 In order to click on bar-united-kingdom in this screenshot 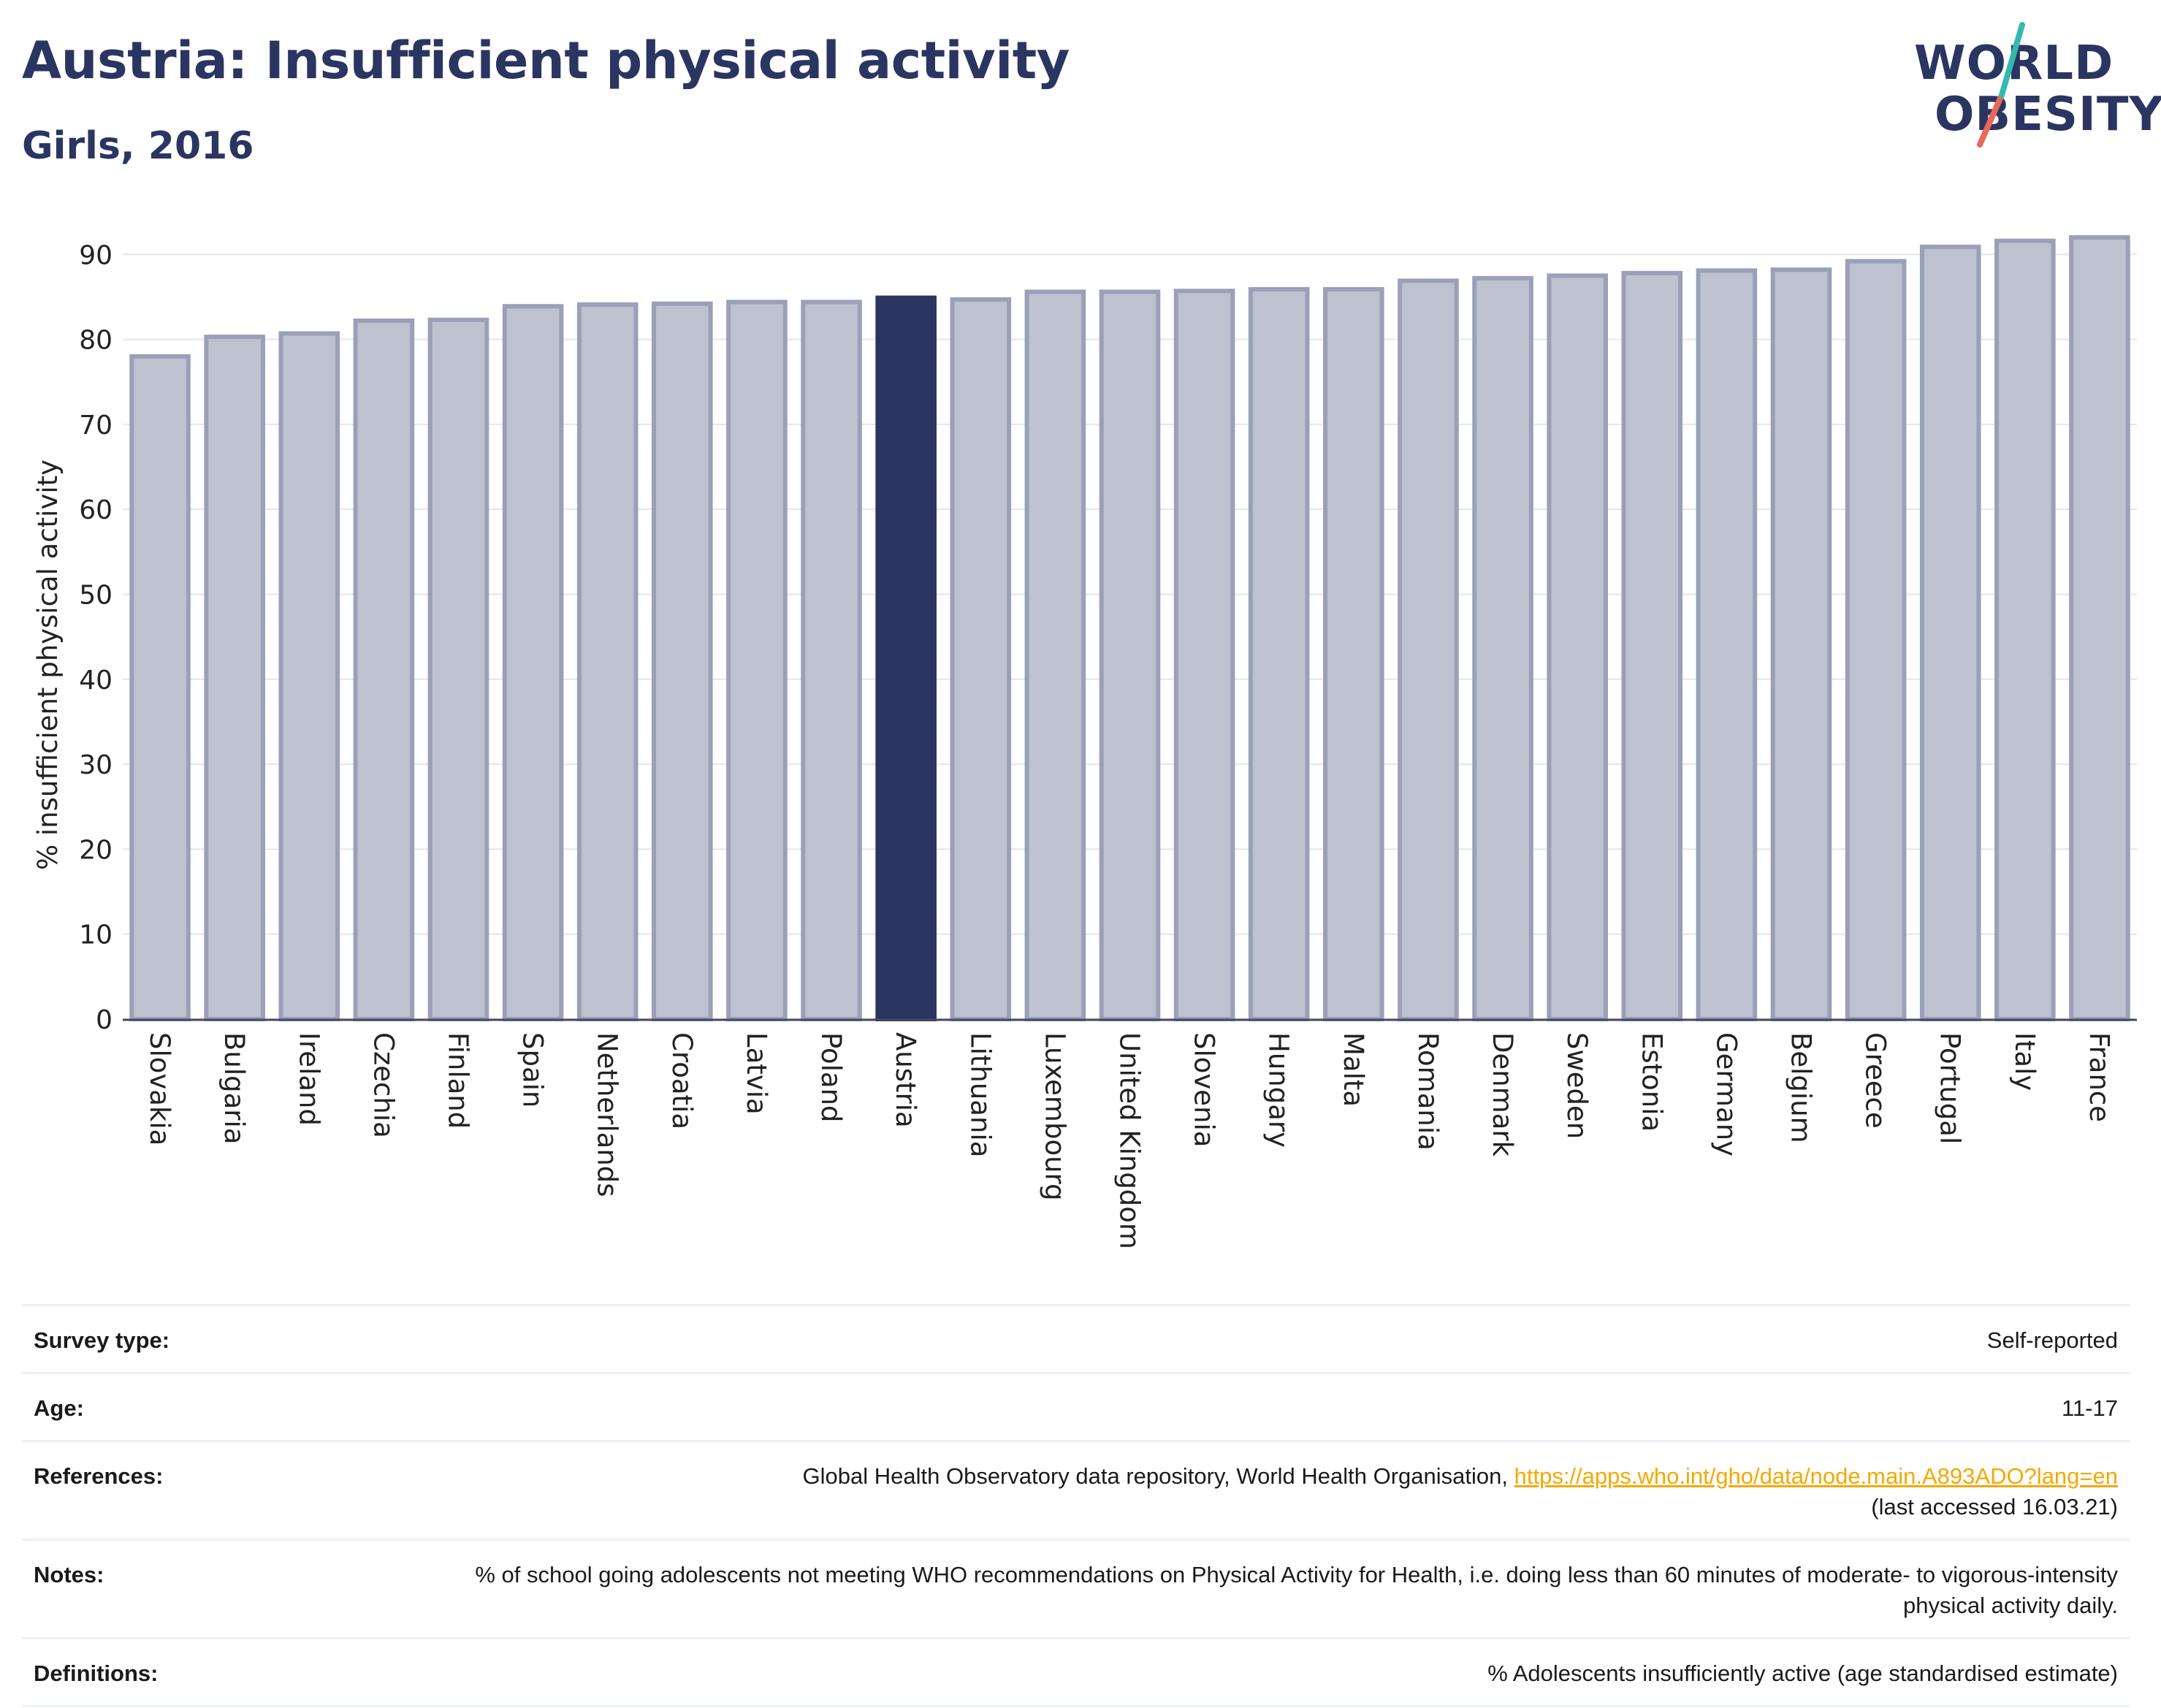, I will do `click(1130, 655)`.